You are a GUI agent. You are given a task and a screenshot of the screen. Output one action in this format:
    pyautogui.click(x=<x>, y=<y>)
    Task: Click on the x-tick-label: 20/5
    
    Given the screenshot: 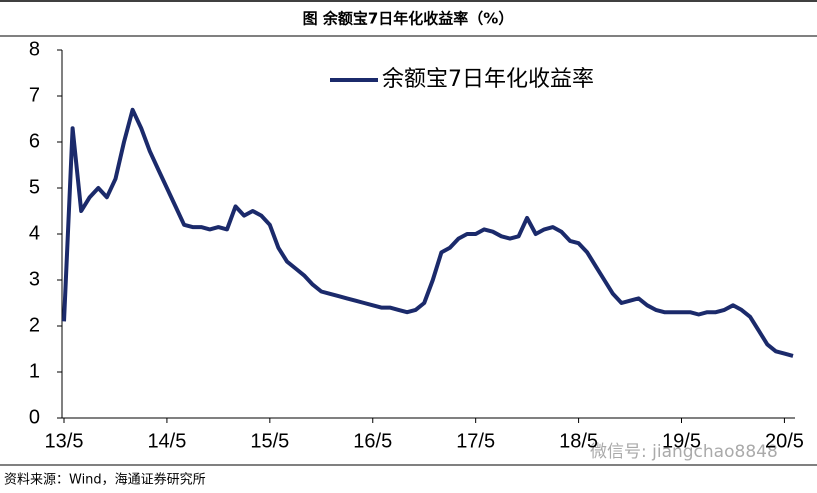 What is the action you would take?
    pyautogui.click(x=784, y=441)
    